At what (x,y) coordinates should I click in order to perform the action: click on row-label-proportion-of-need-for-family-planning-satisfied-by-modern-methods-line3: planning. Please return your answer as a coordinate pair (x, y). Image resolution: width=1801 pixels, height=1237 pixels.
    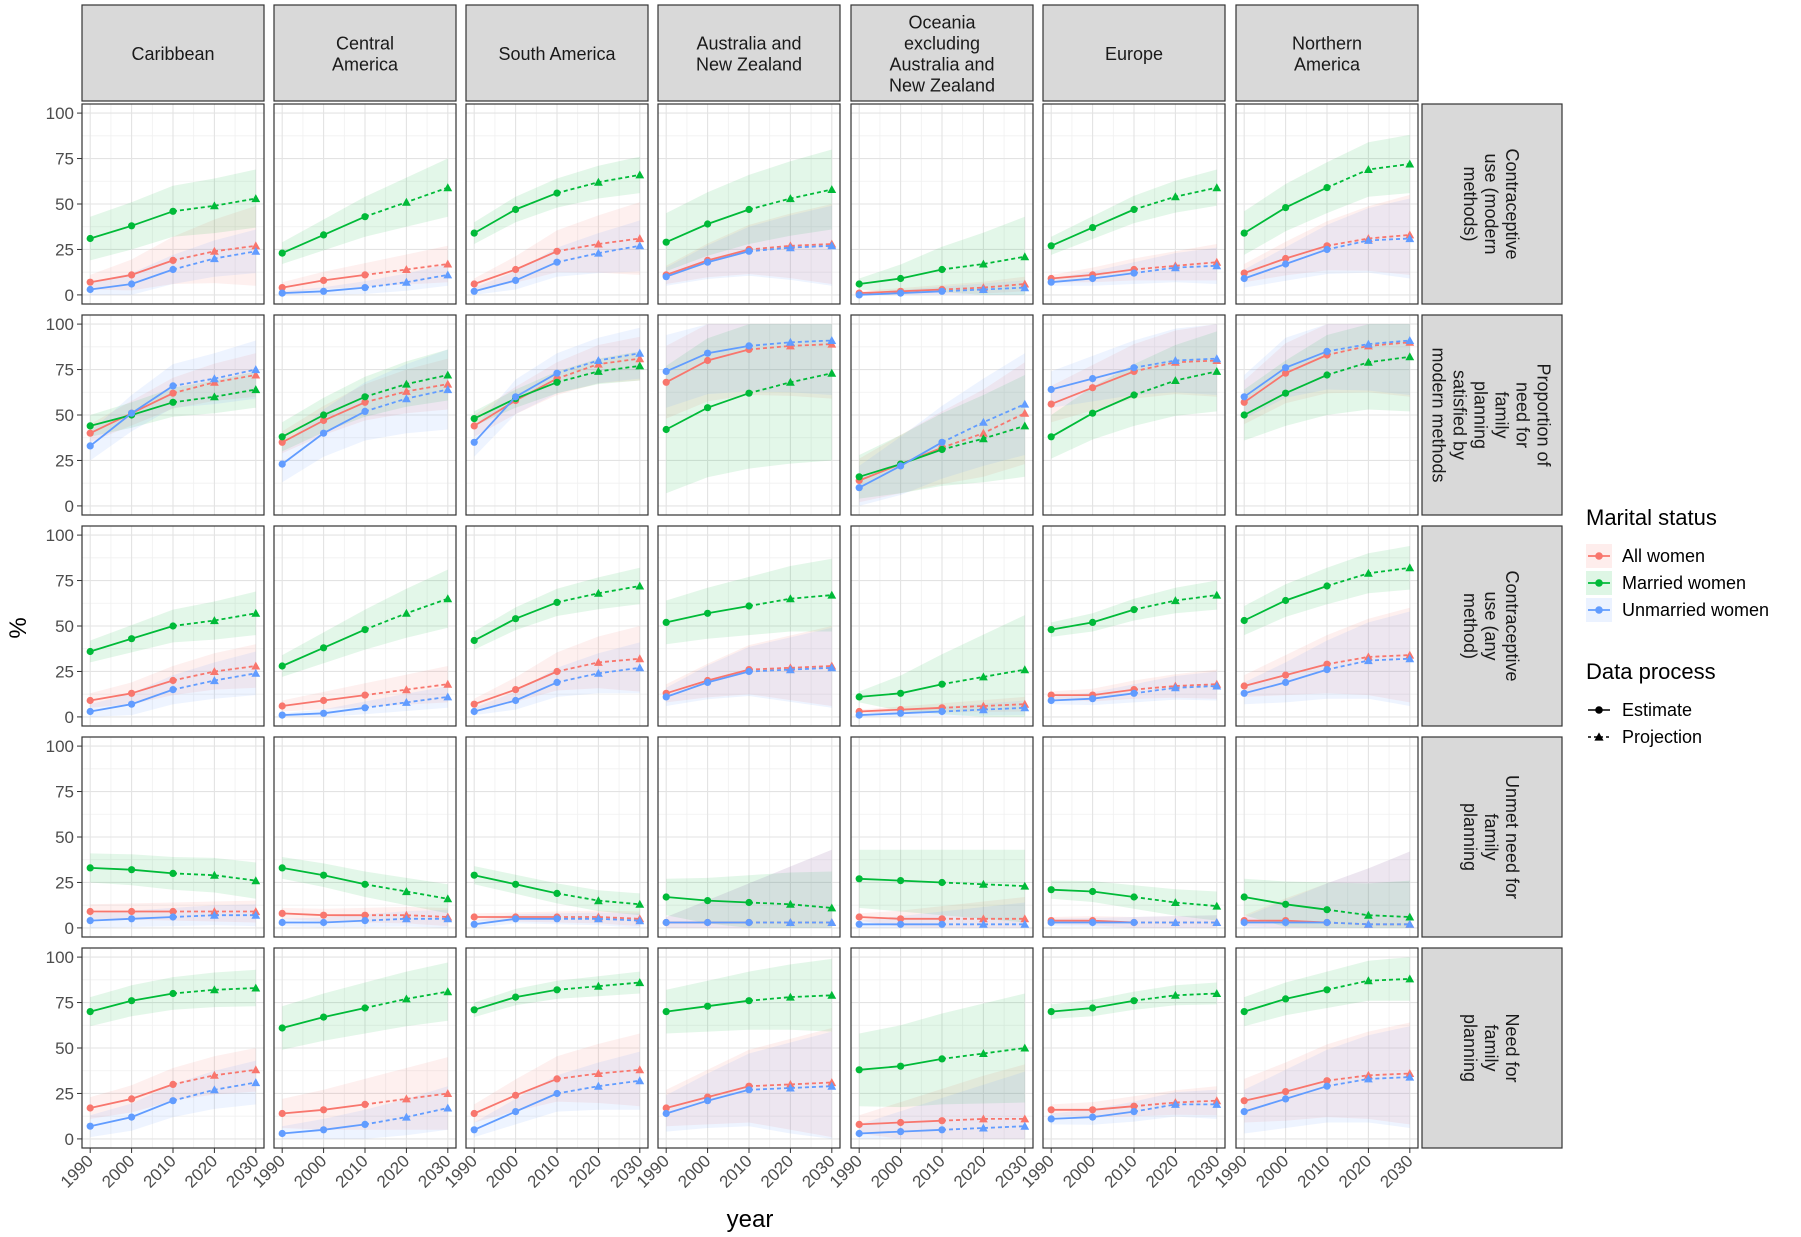
    Looking at the image, I should click on (1481, 415).